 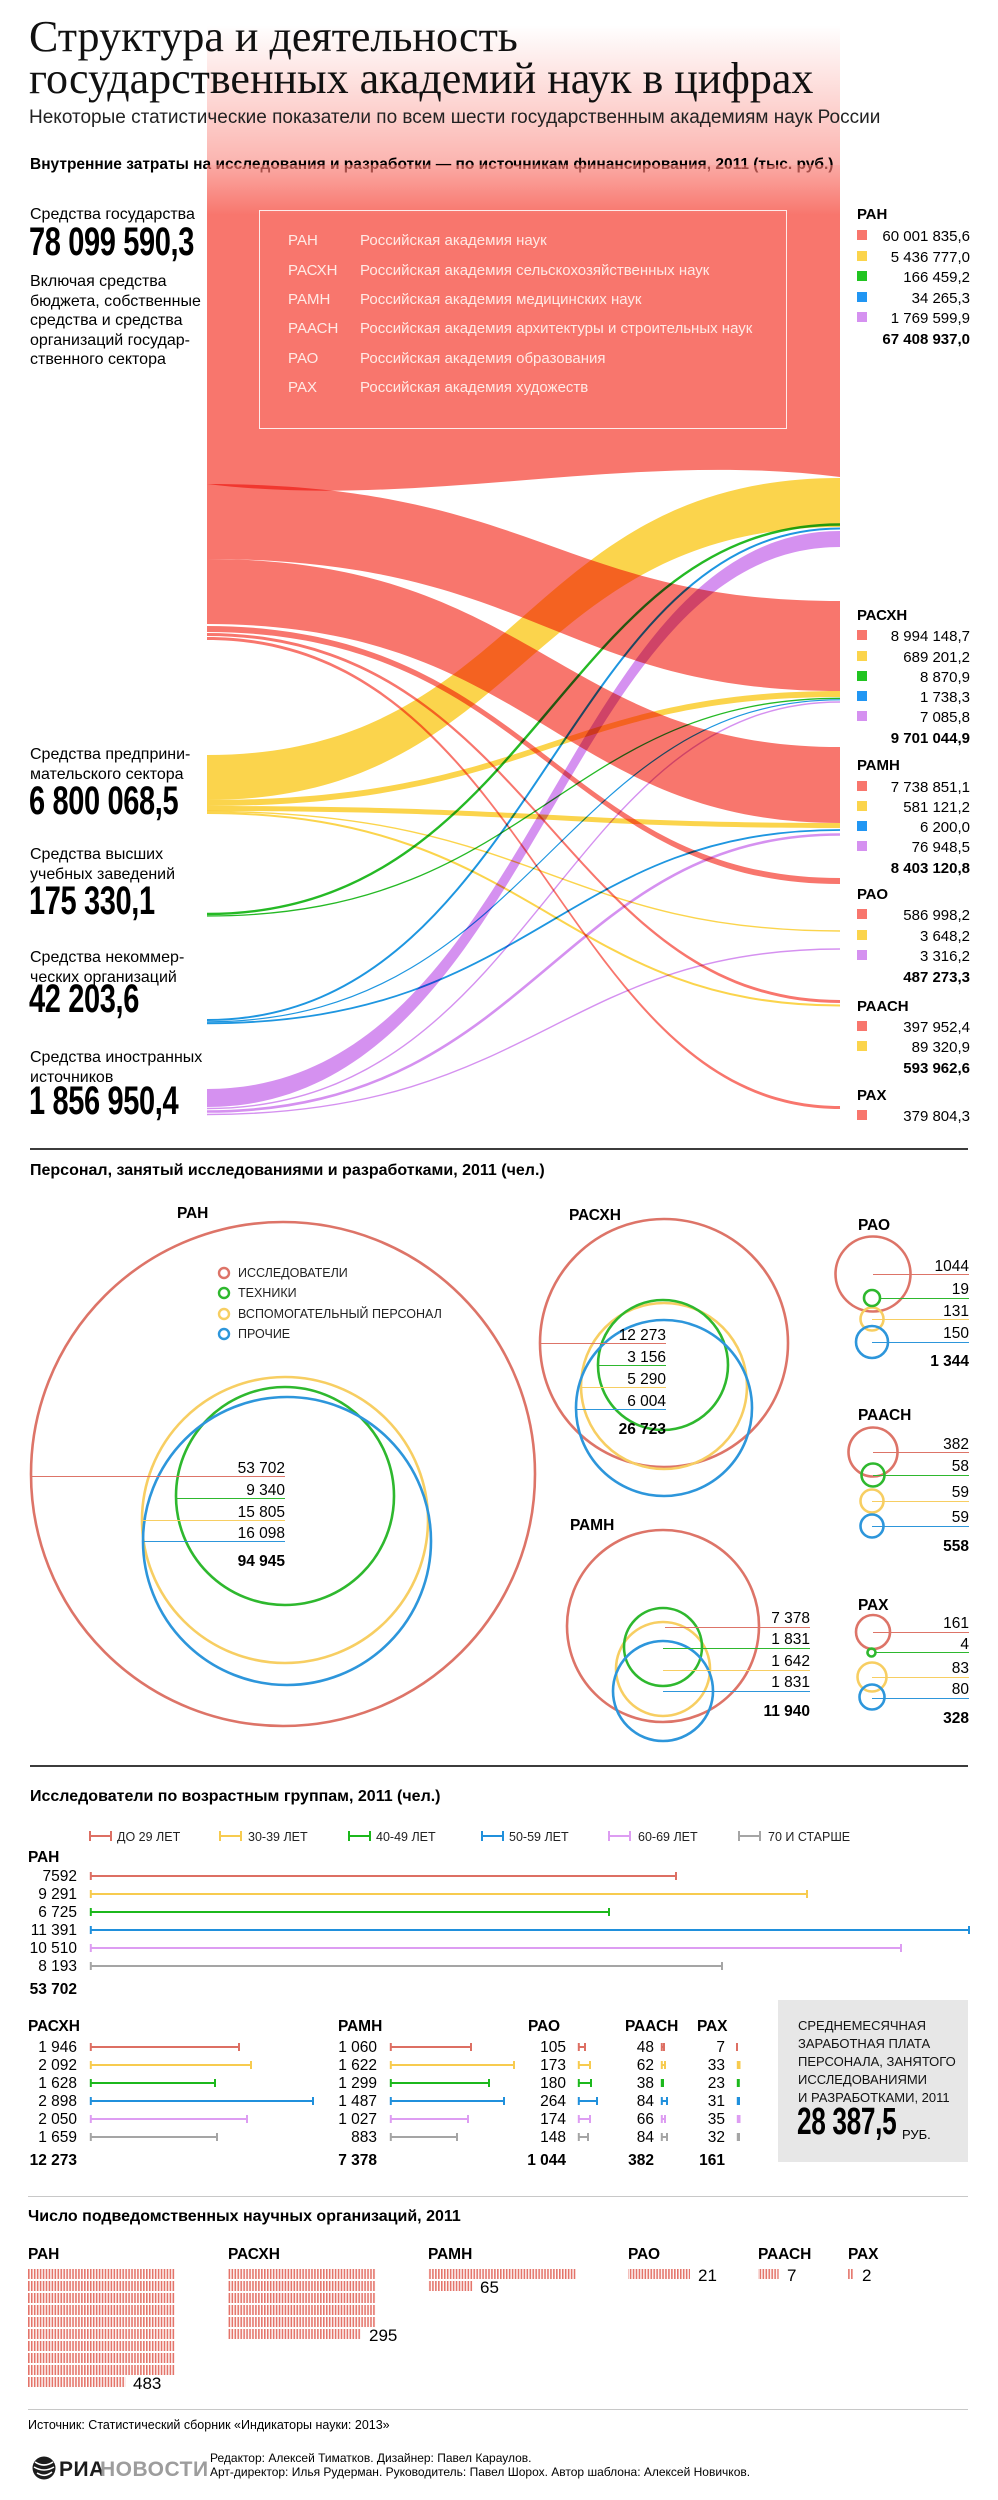 What do you see at coordinates (54, 1930) in the screenshot?
I see `svg-text: 11 391` at bounding box center [54, 1930].